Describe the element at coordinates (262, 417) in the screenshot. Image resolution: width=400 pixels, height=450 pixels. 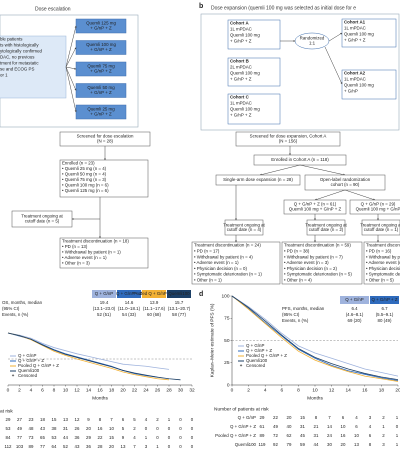
I see `risk-count: 29` at that location.